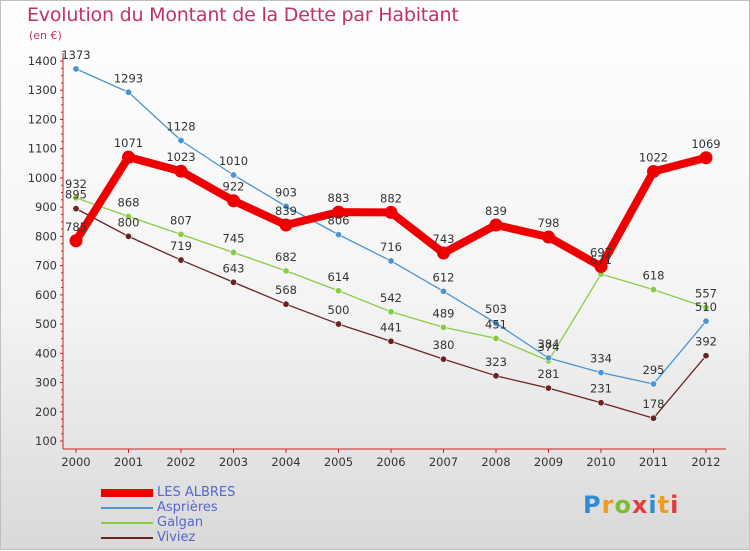 This screenshot has height=551, width=750. I want to click on data-label: 510, so click(706, 307).